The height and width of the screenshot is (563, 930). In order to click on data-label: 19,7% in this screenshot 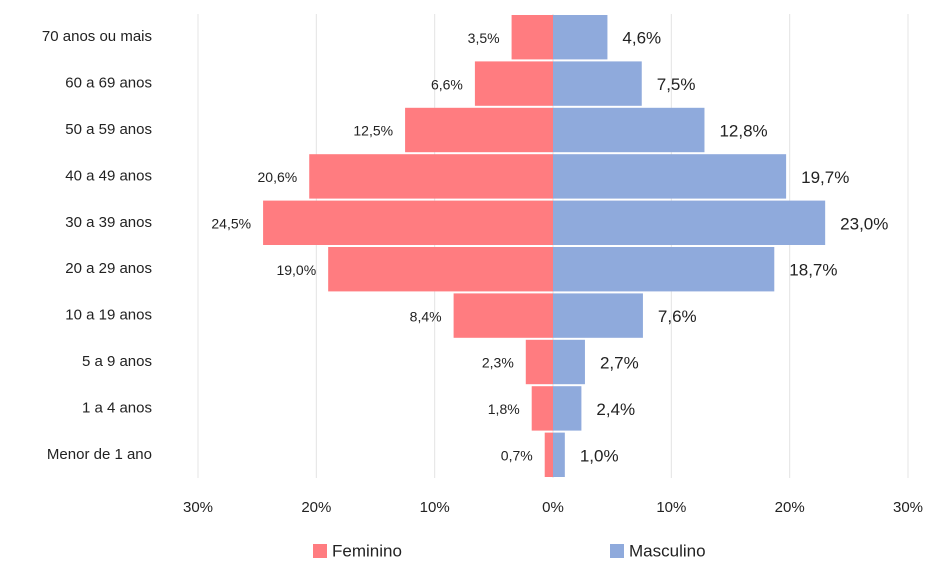, I will do `click(825, 177)`.